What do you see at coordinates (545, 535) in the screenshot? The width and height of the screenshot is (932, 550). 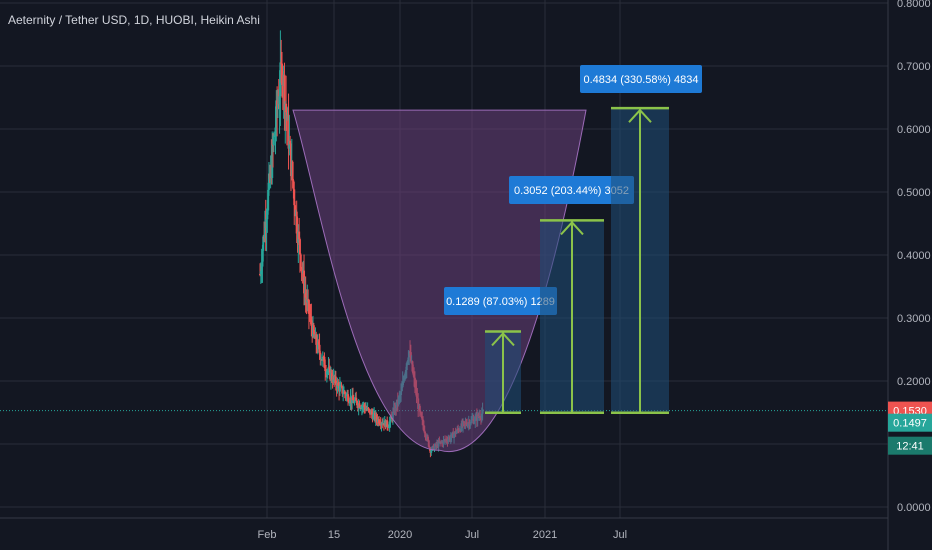 I see `time-tick-label: 2021` at bounding box center [545, 535].